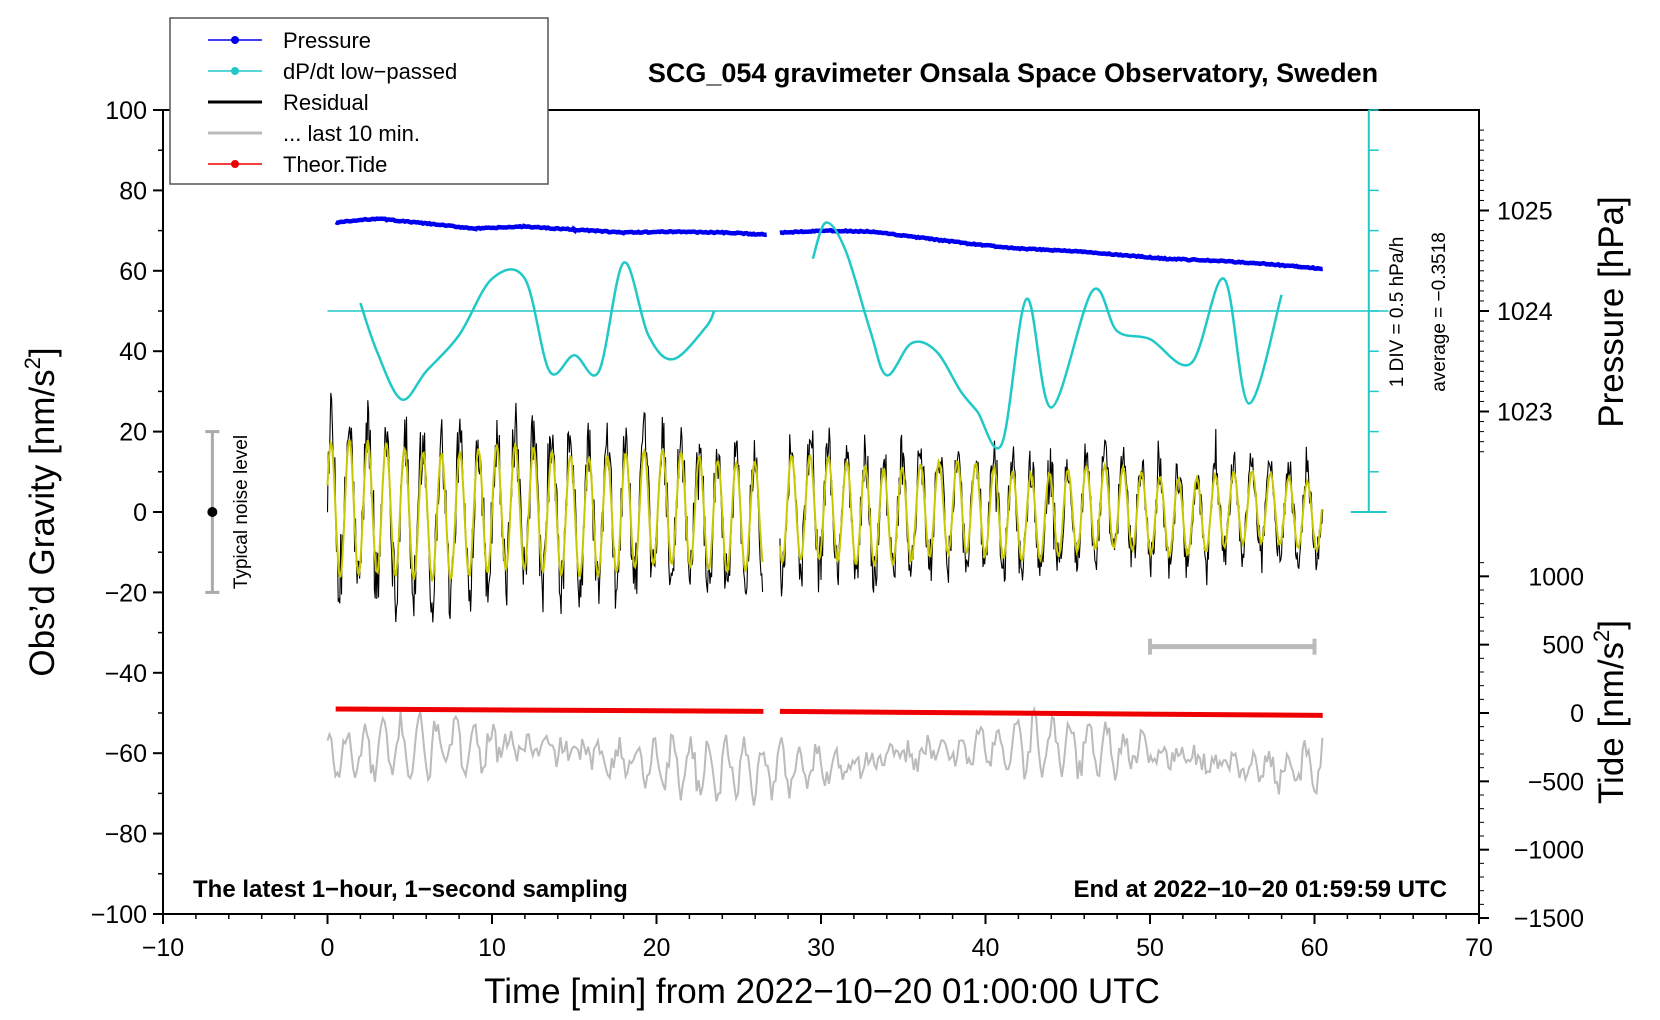 This screenshot has width=1660, height=1020. What do you see at coordinates (1479, 948) in the screenshot?
I see `x-tick-label: 70` at bounding box center [1479, 948].